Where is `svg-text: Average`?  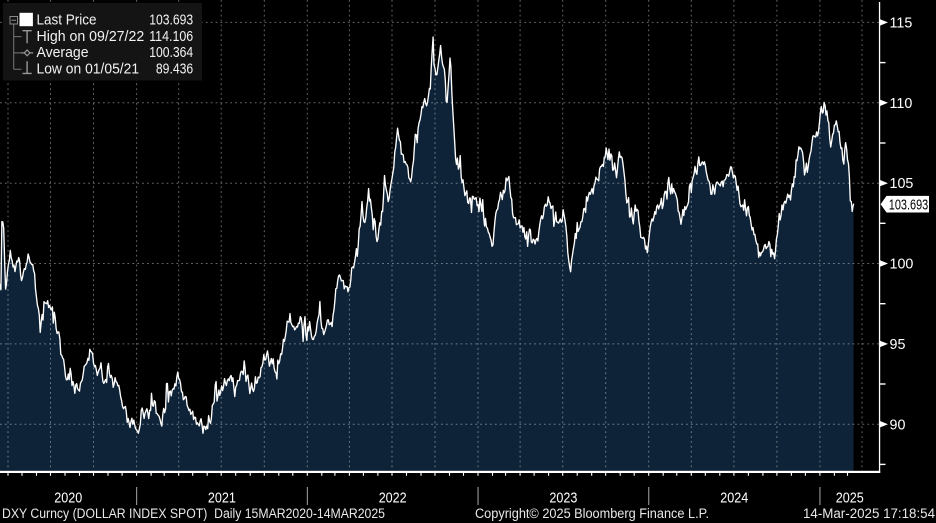
svg-text: Average is located at coordinates (63, 52).